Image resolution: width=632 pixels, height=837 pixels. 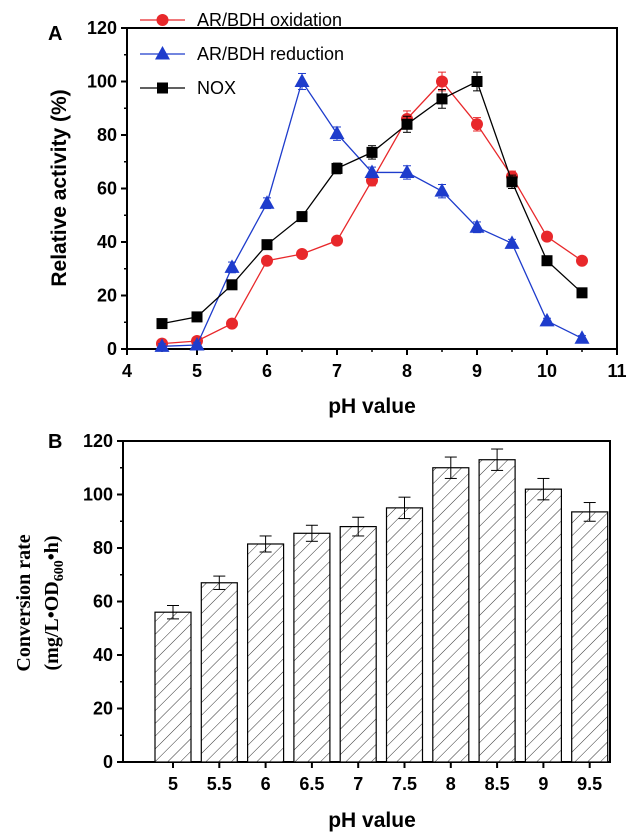 What do you see at coordinates (311, 784) in the screenshot?
I see `panel-b-x-tick-label: 6.5` at bounding box center [311, 784].